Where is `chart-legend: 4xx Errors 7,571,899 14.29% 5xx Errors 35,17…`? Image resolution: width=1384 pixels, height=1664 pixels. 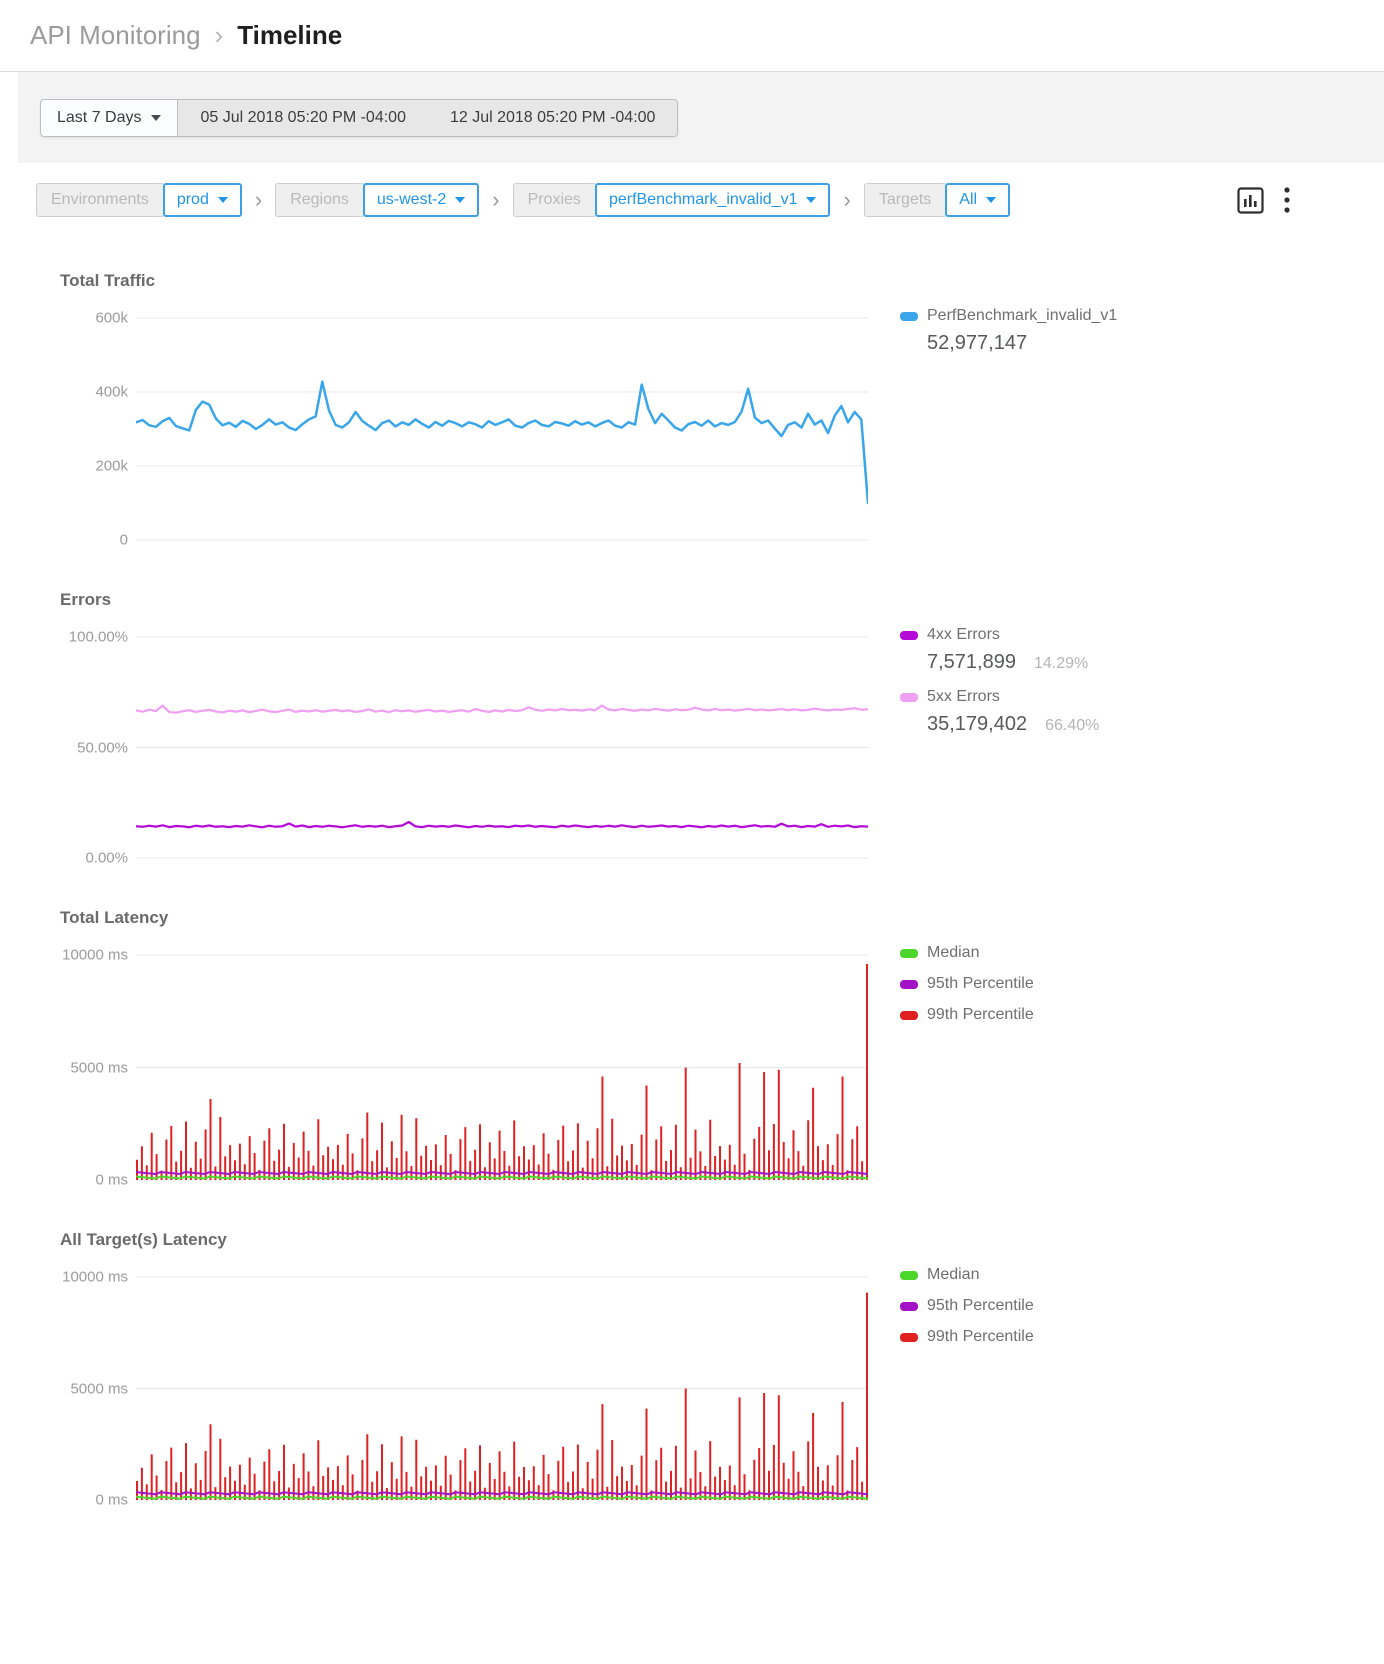
chart-legend: 4xx Errors 7,571,899 14.29% 5xx Errors 35,17… is located at coordinates (1065, 745).